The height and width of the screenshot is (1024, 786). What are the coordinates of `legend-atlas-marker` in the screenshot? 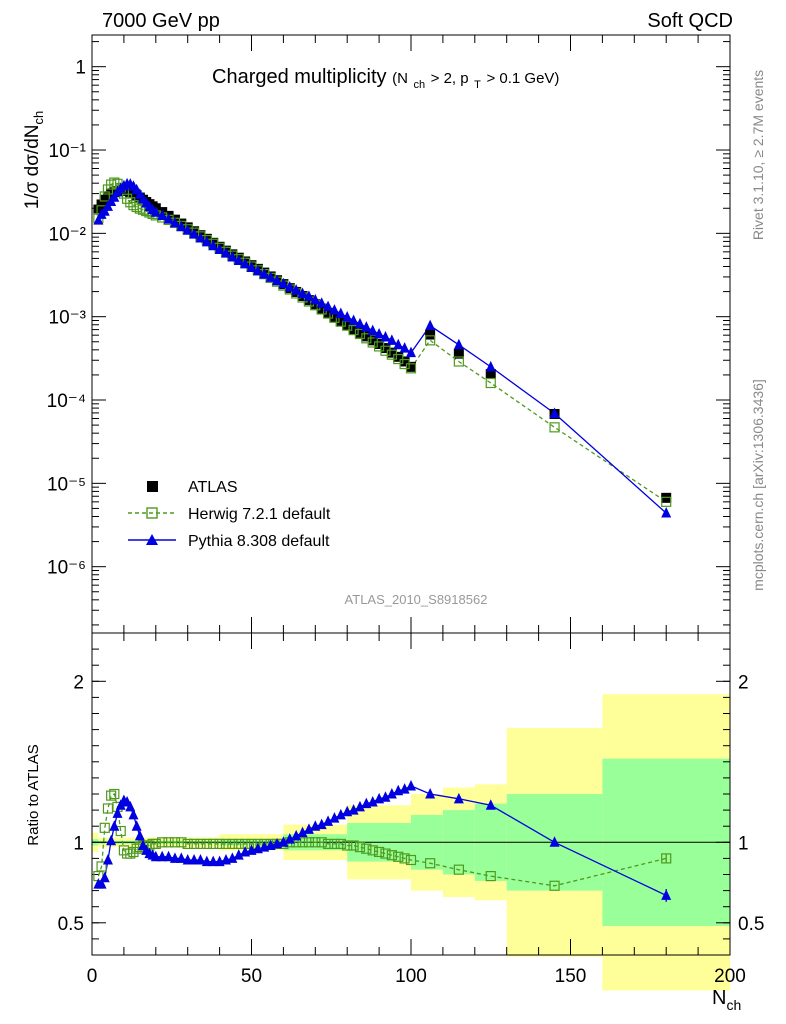 It's located at (152, 486).